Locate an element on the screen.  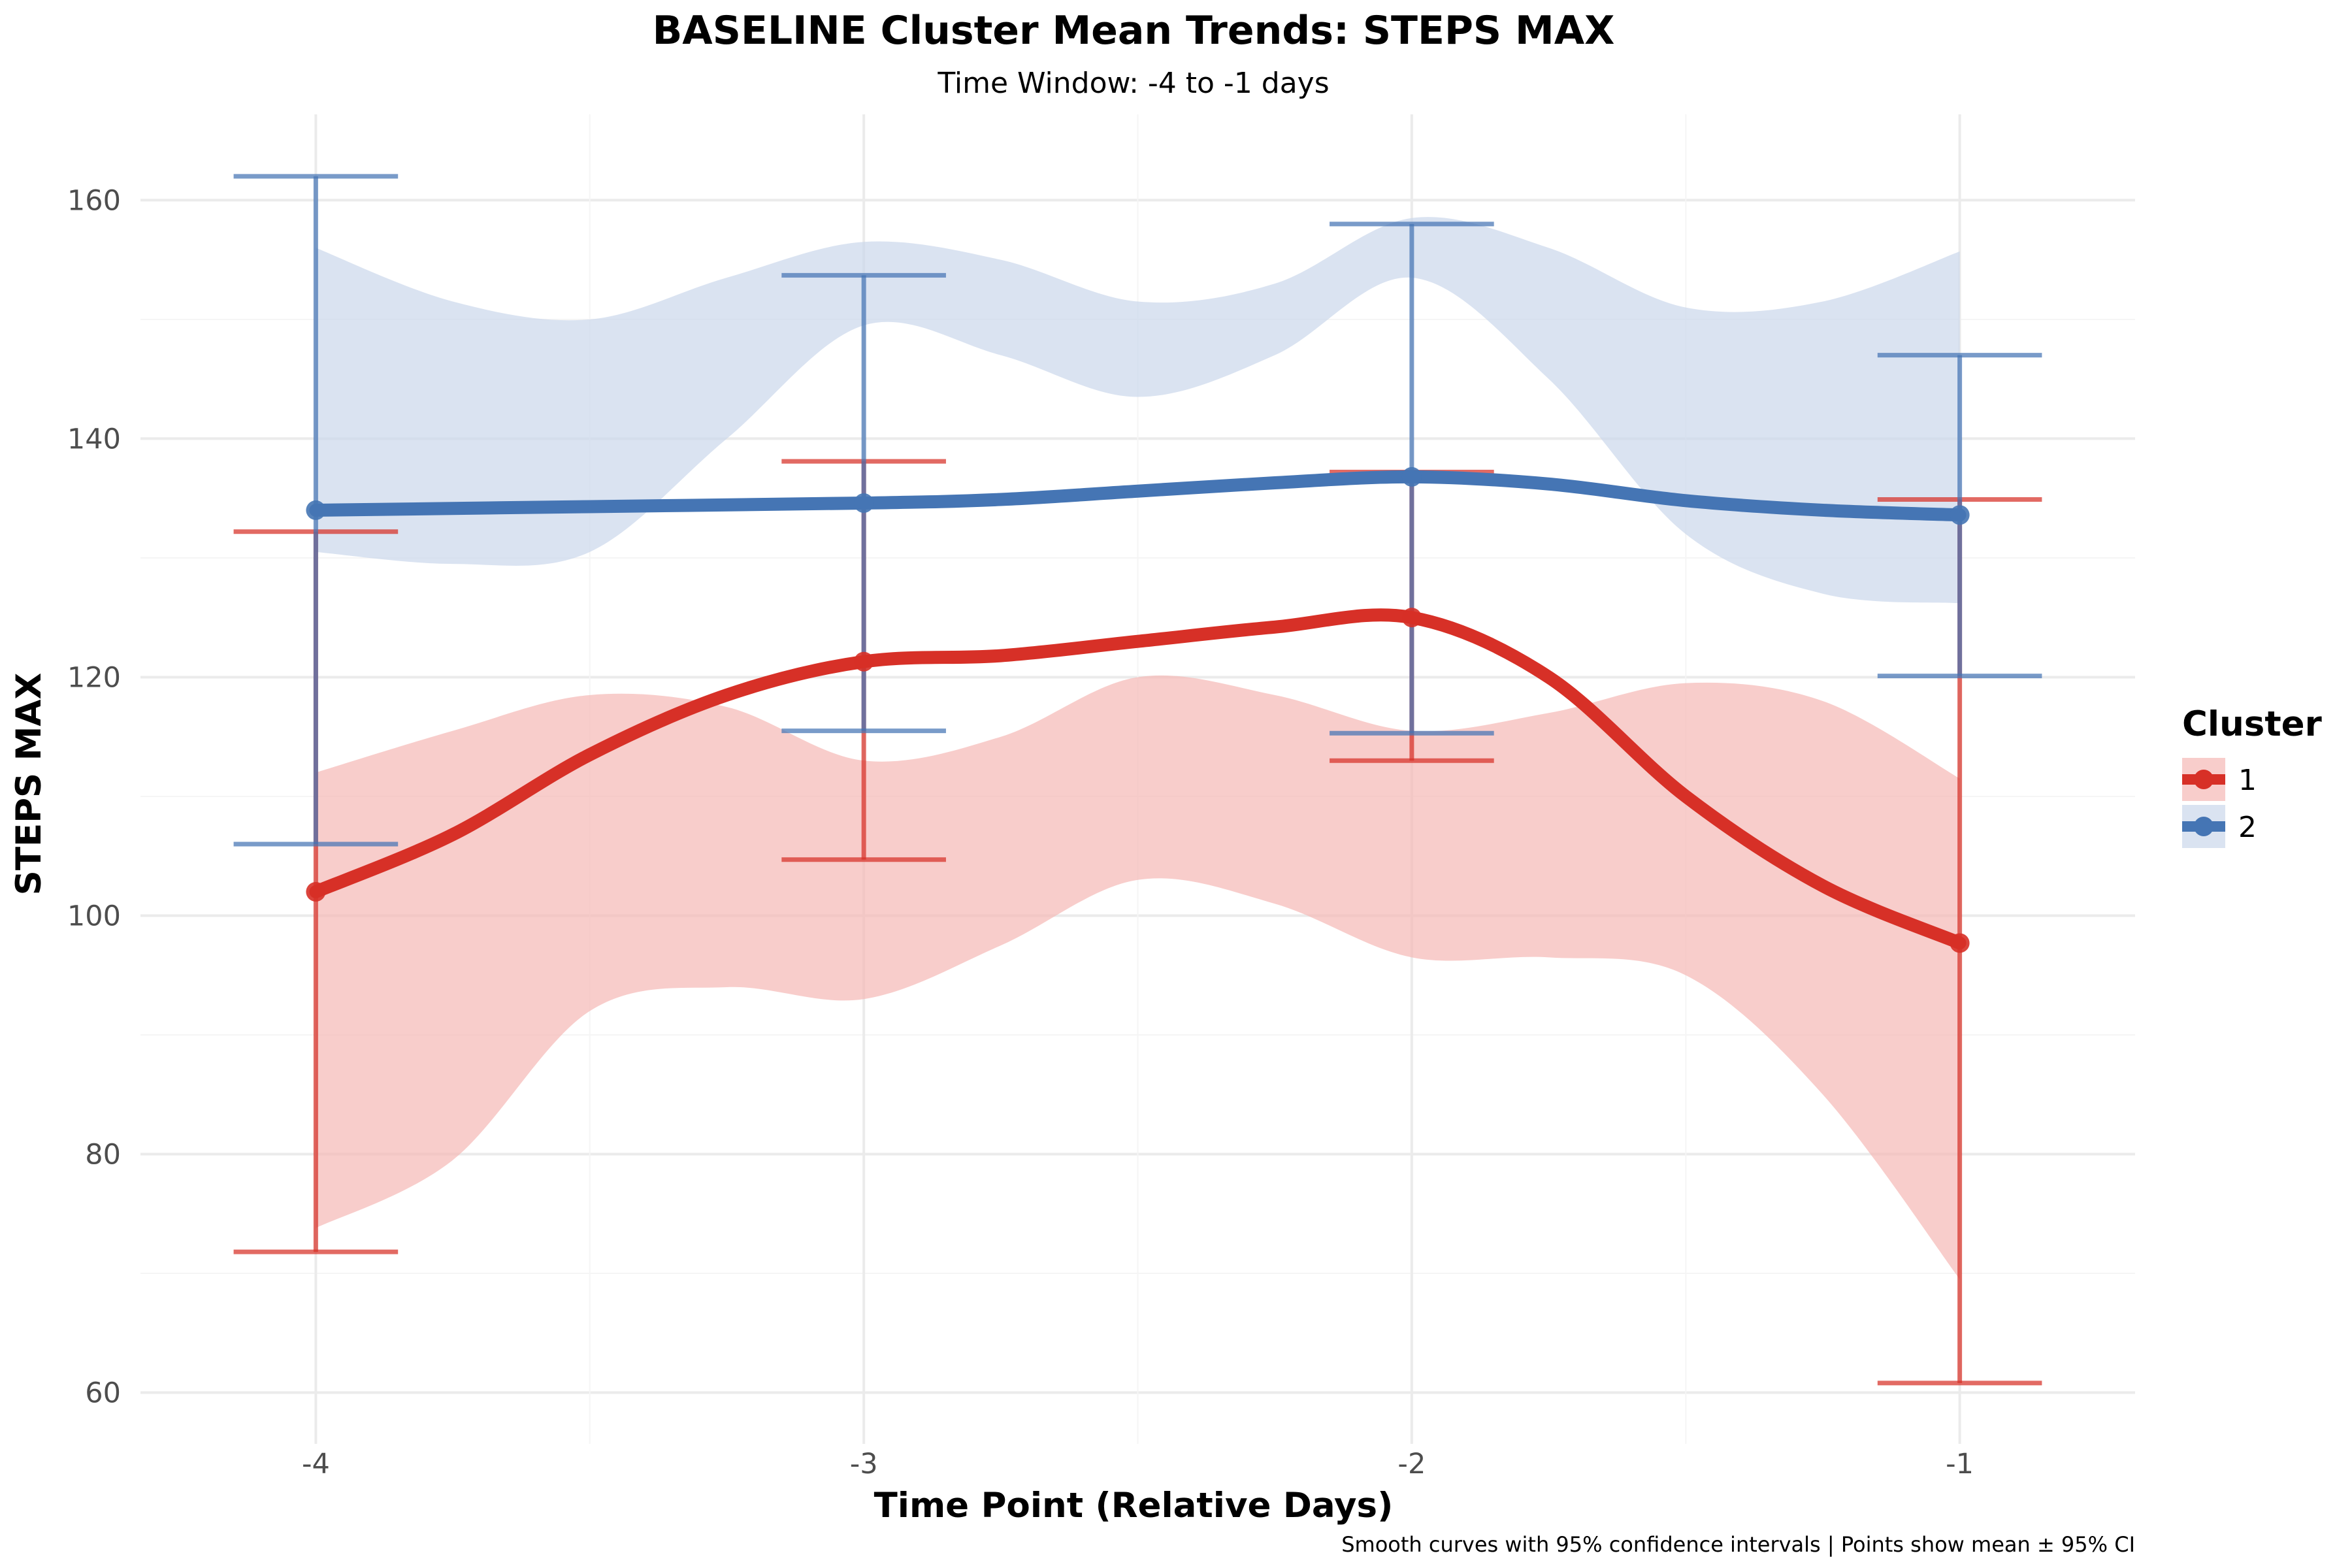
y-tick-label: 80 is located at coordinates (103, 1154).